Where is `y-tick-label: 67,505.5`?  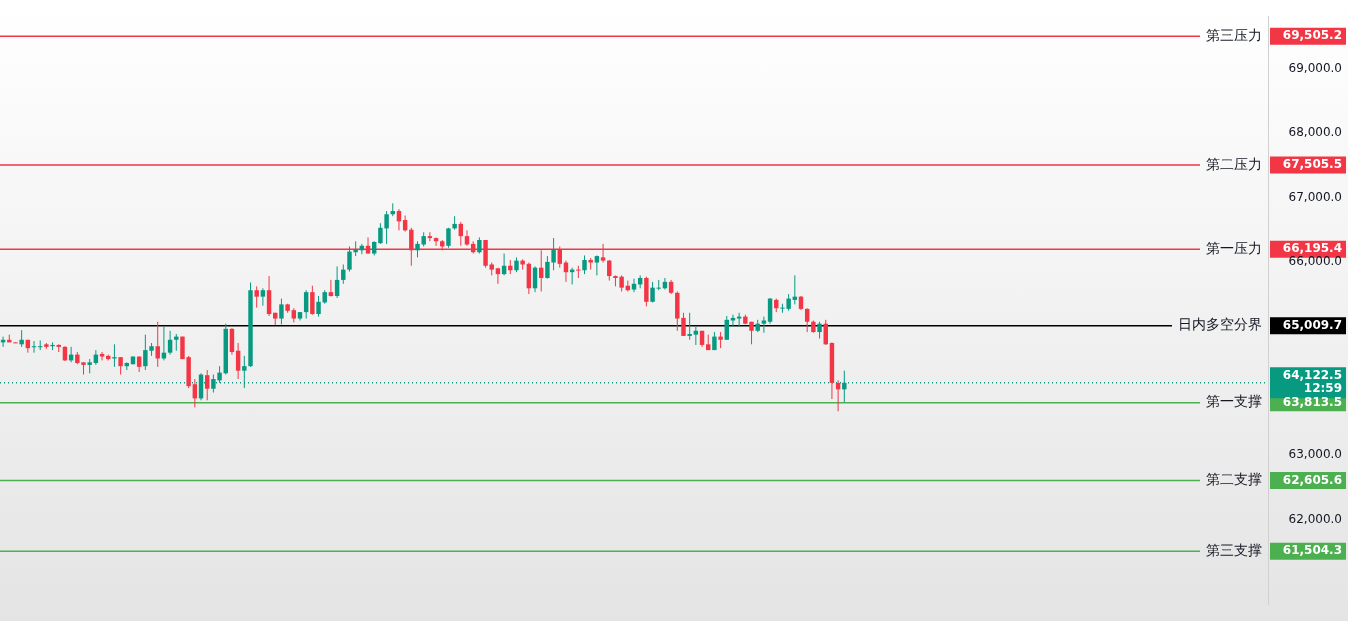
y-tick-label: 67,505.5 is located at coordinates (1312, 164).